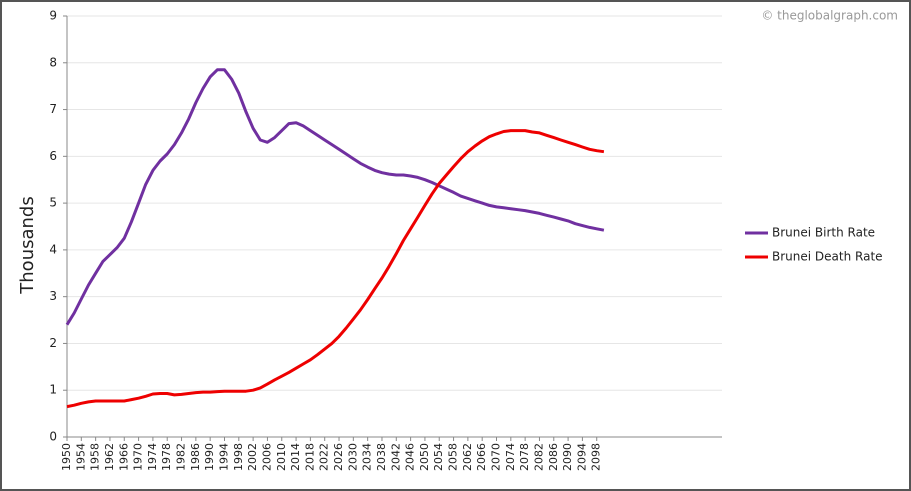 This screenshot has height=491, width=911. What do you see at coordinates (281, 457) in the screenshot?
I see `x-tick-label: 2010` at bounding box center [281, 457].